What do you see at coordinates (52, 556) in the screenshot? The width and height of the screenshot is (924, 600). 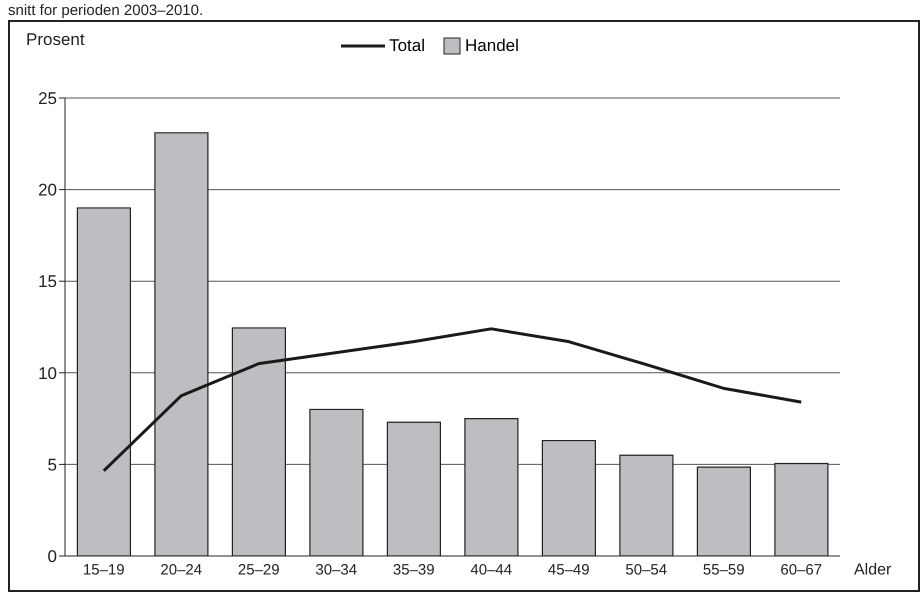 I see `y-tick-label: 0` at bounding box center [52, 556].